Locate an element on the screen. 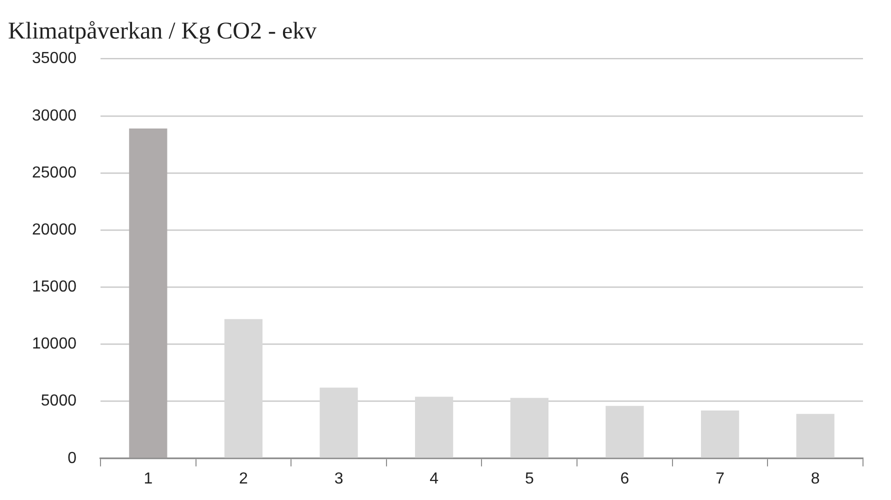 The height and width of the screenshot is (500, 891). y-tick-label: 30000 is located at coordinates (54, 115).